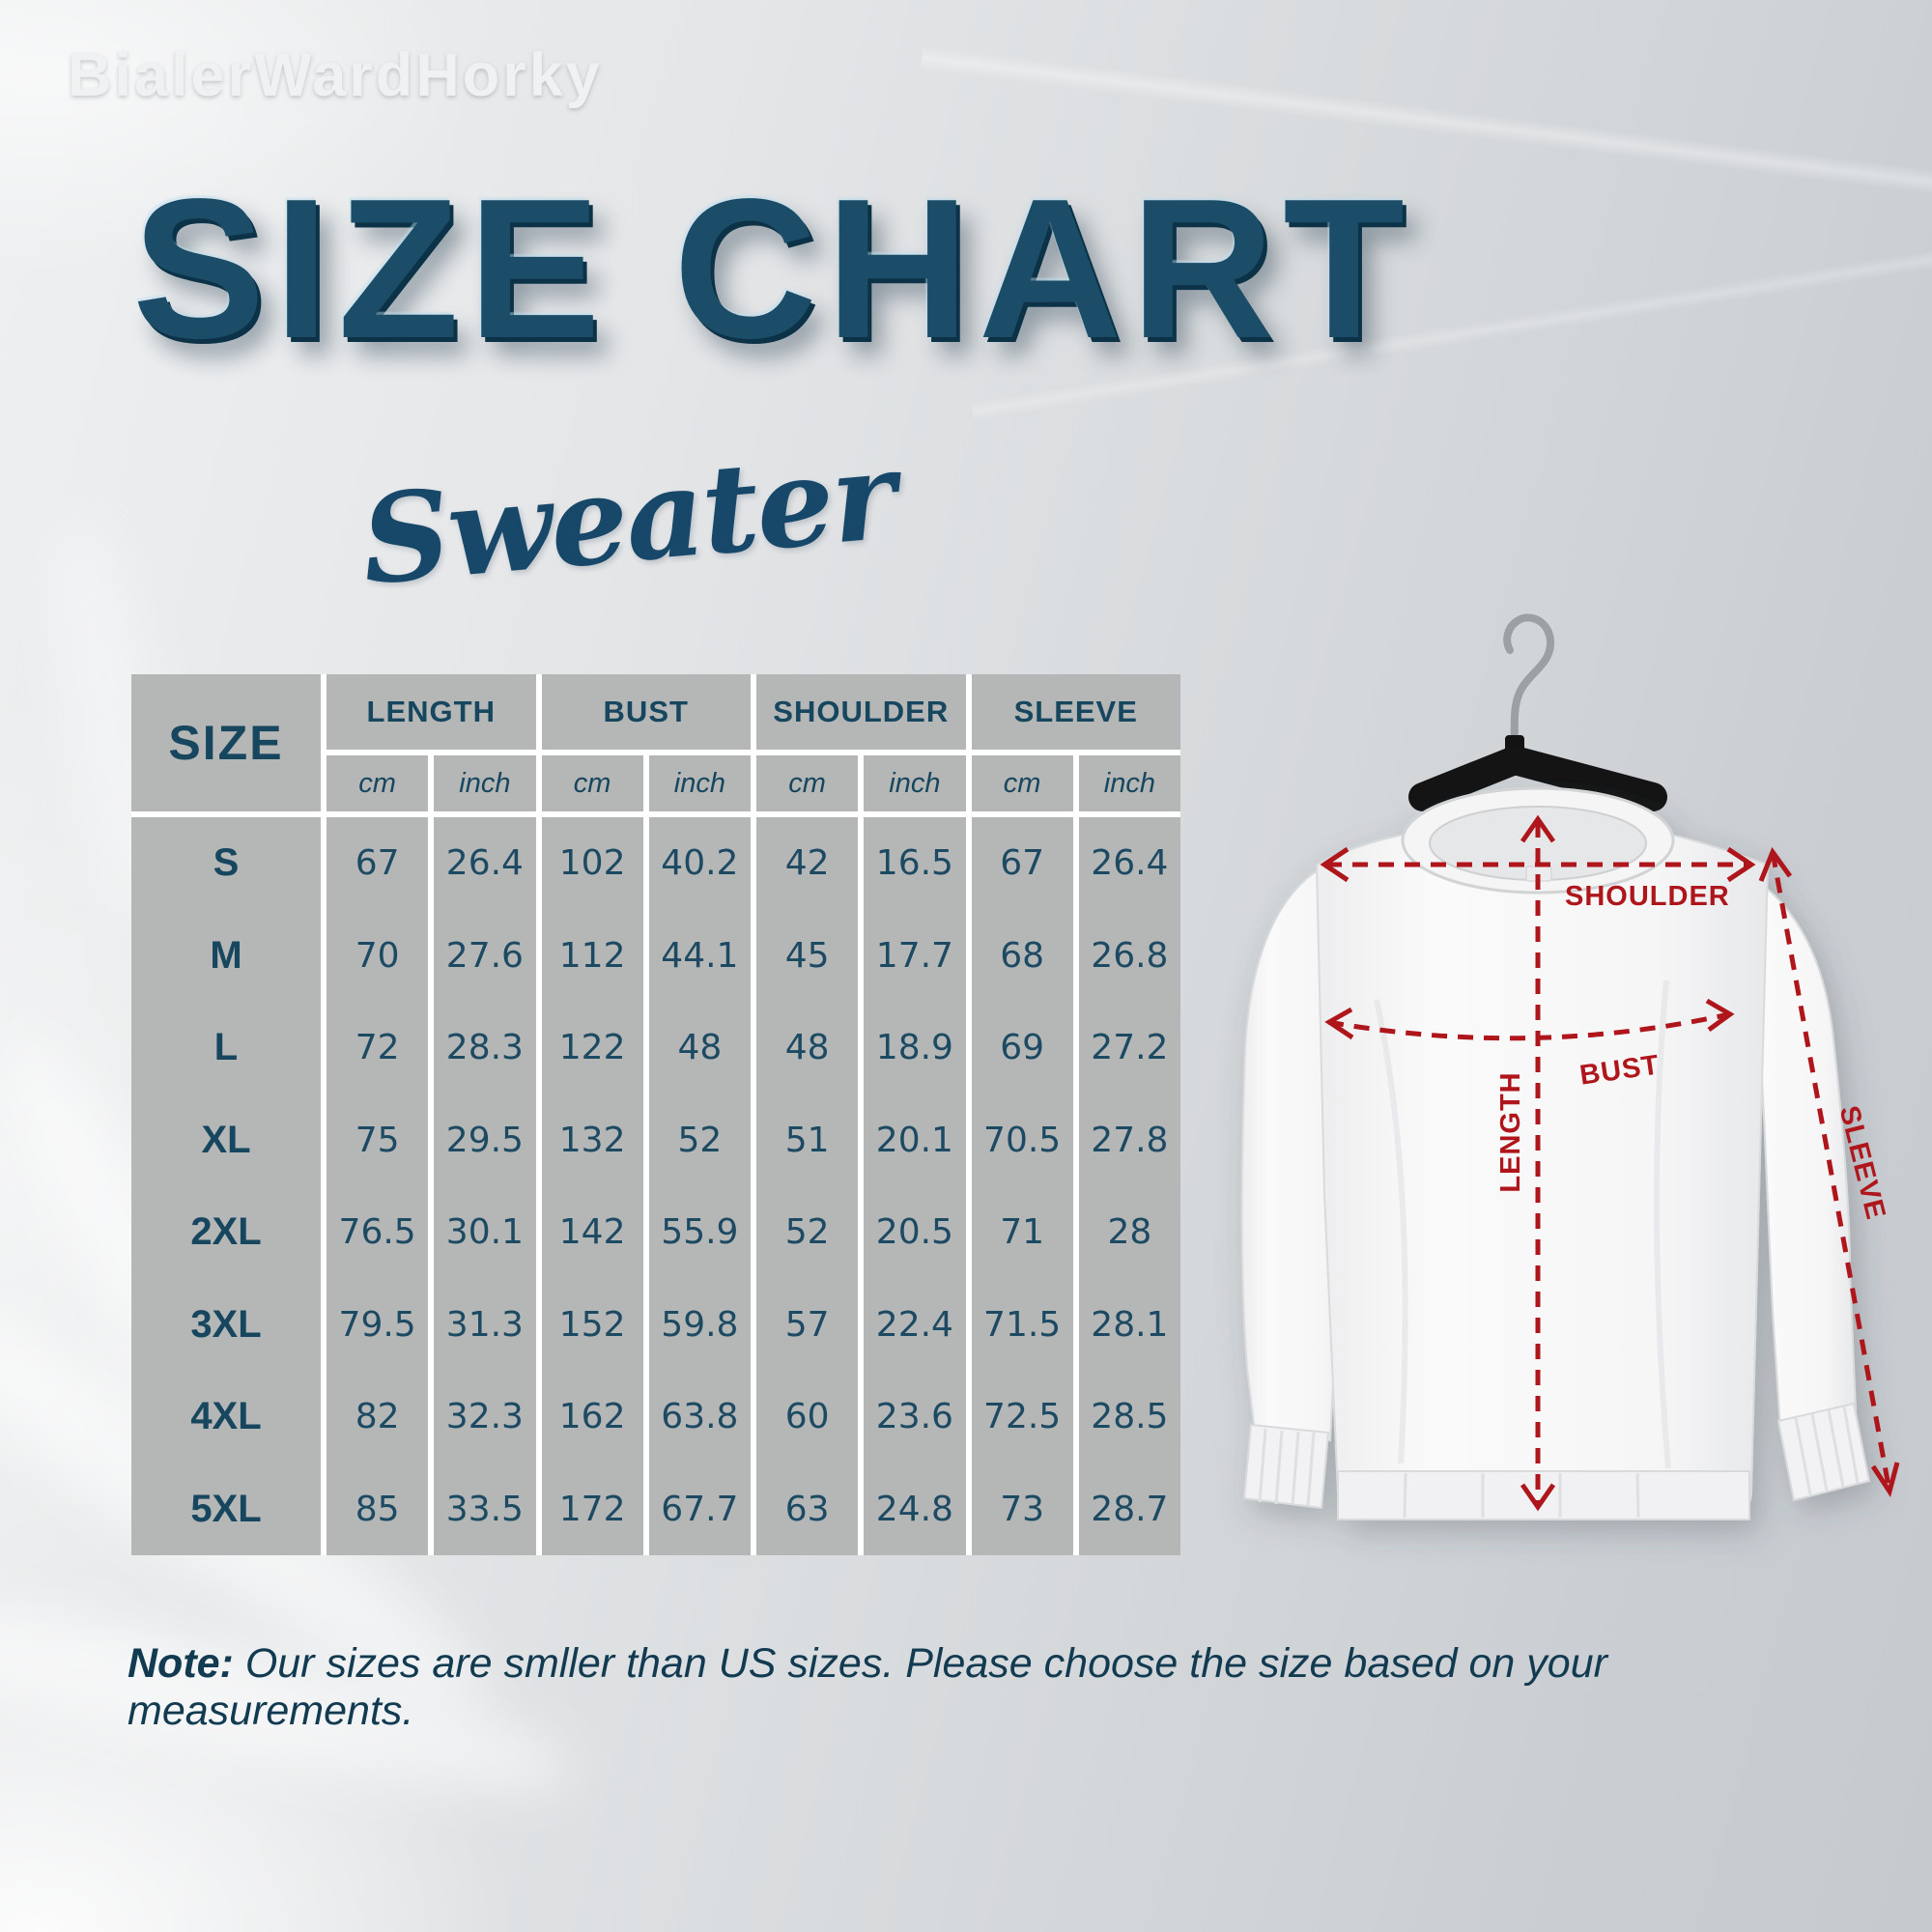 The height and width of the screenshot is (1932, 1932). I want to click on measurement-arrows, so click(1610, 1163).